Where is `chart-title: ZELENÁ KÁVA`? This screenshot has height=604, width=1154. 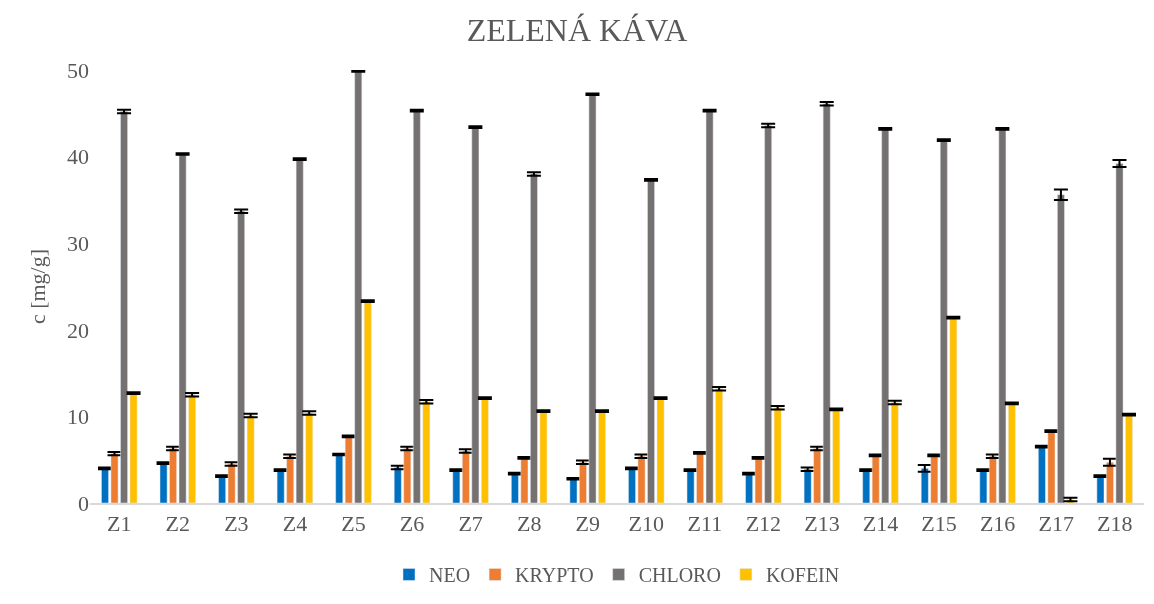 chart-title: ZELENÁ KÁVA is located at coordinates (577, 29).